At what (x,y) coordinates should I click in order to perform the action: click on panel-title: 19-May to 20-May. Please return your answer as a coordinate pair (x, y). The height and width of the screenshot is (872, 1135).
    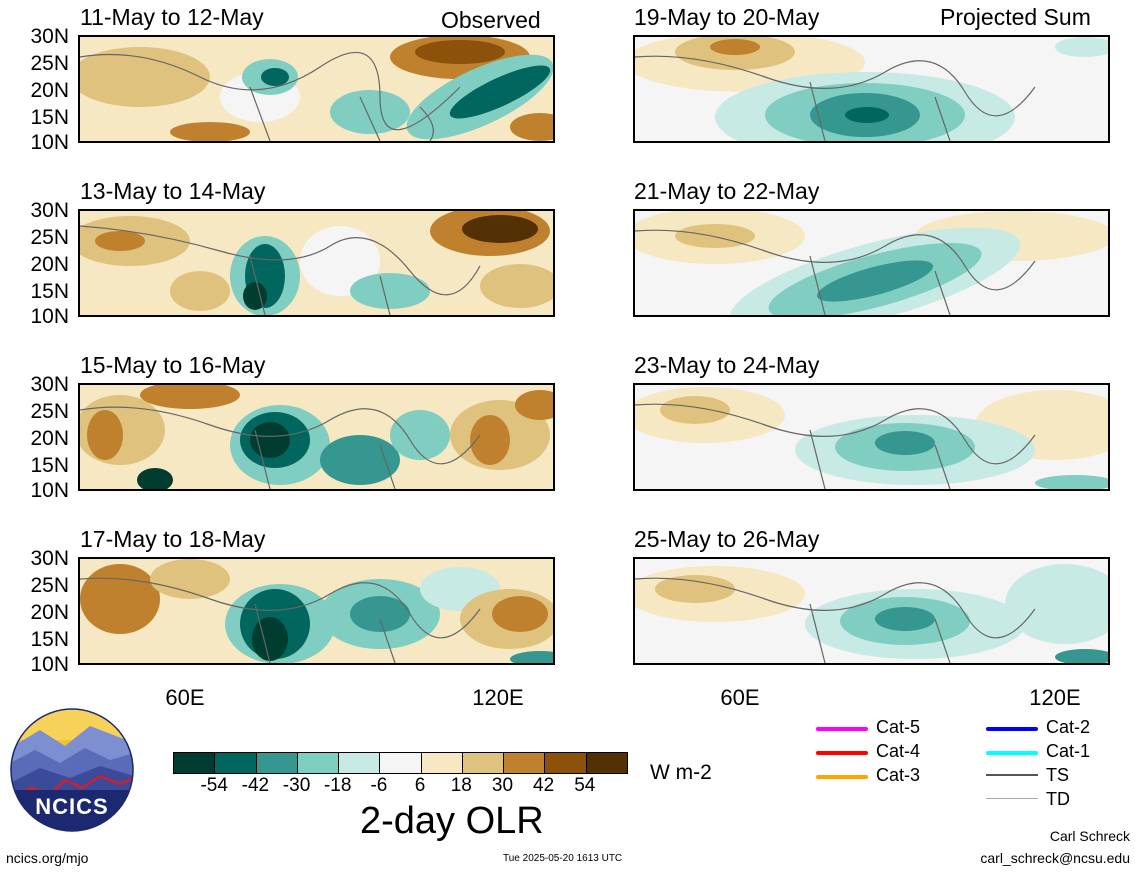
    Looking at the image, I should click on (727, 17).